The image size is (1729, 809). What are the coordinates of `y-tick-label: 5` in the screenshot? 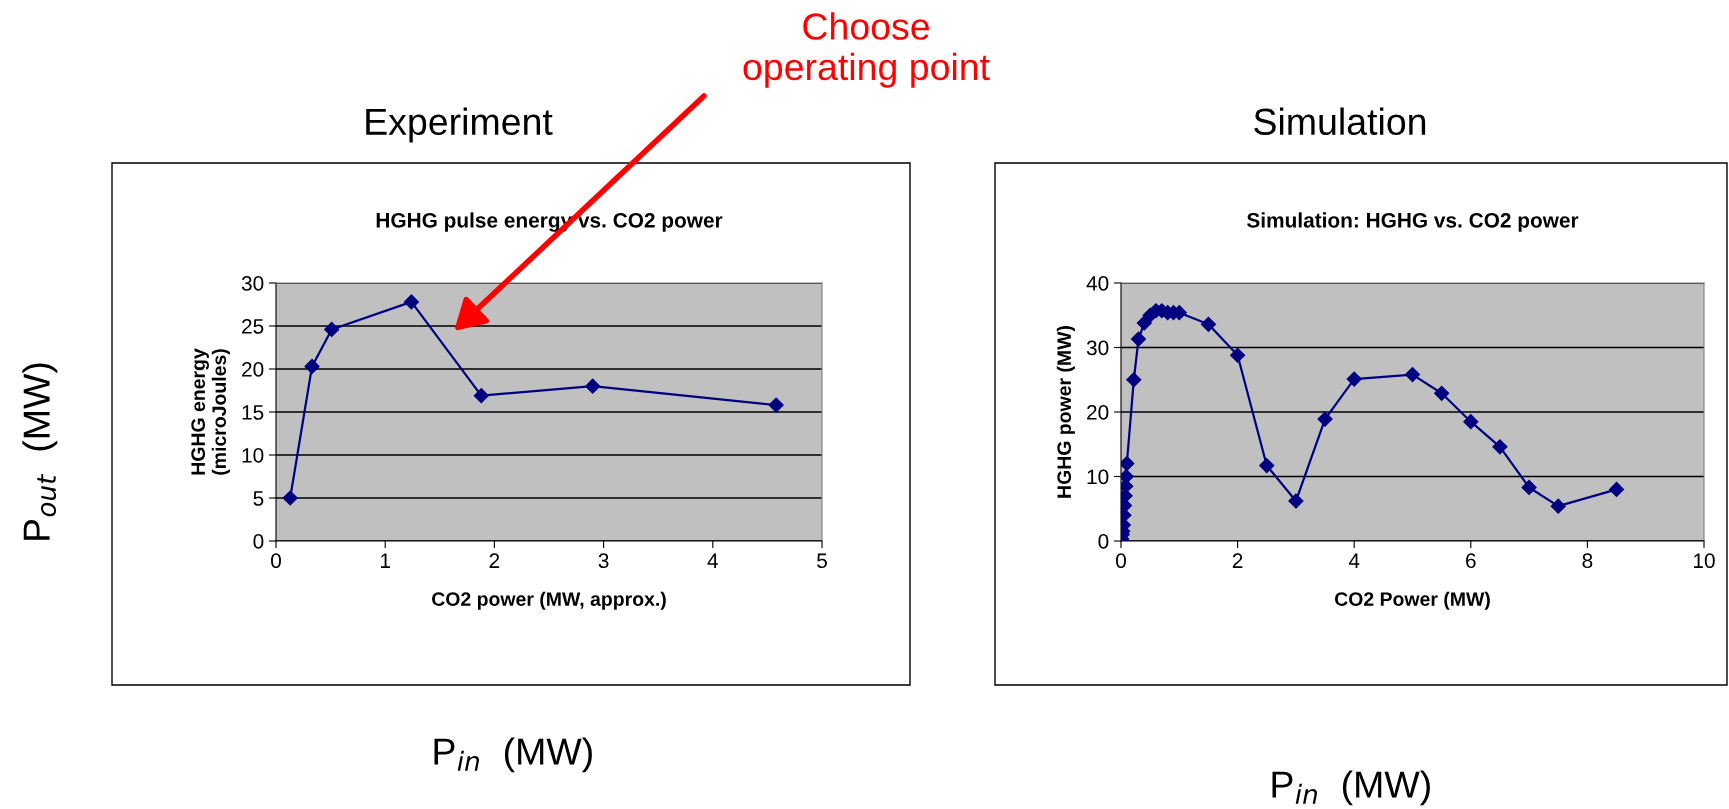 It's located at (258, 498).